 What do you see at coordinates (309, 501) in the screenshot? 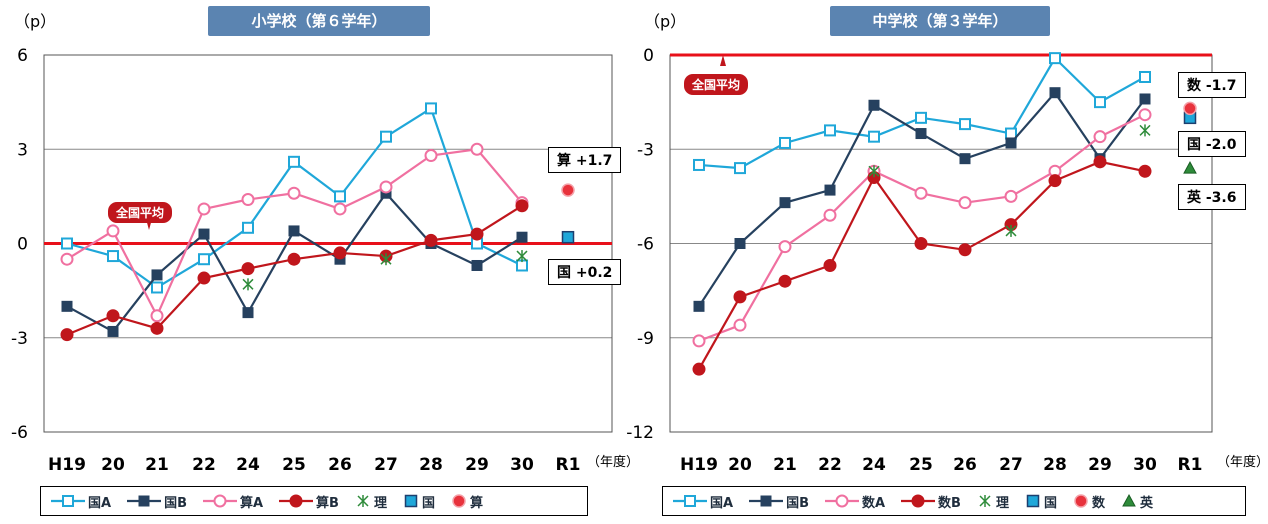
I see `legend-item: 算B` at bounding box center [309, 501].